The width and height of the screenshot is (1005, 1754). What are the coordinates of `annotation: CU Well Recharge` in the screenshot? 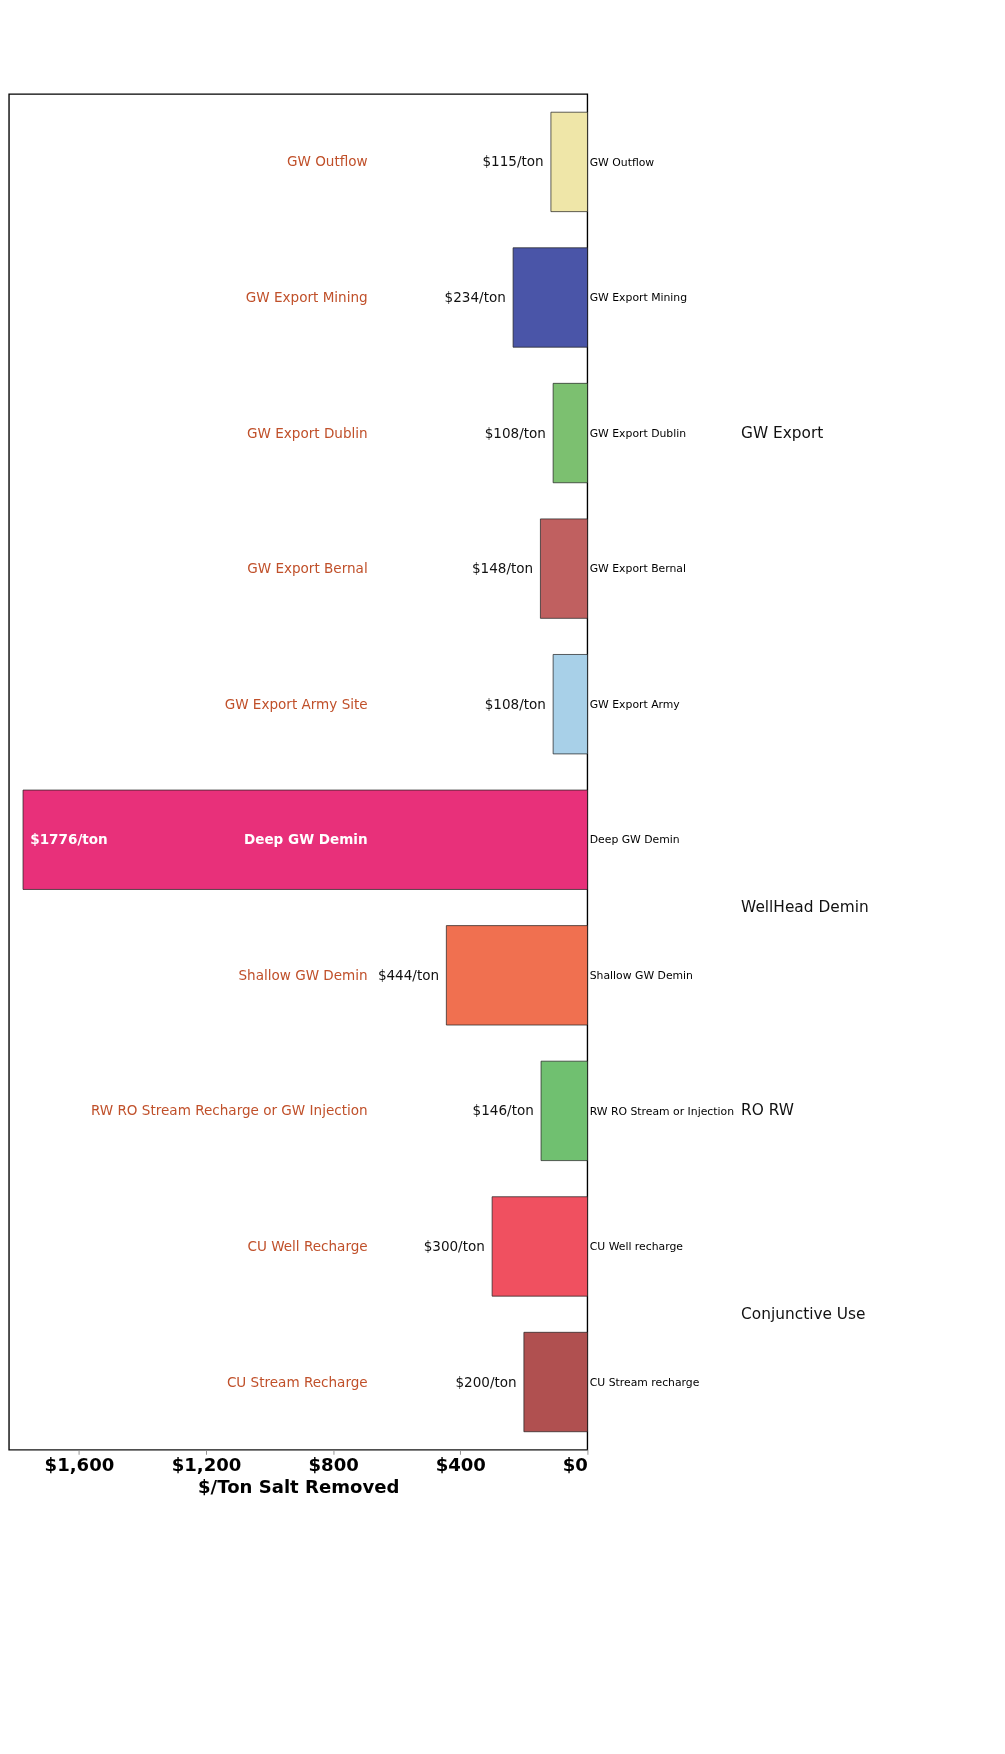 It's located at (307, 1245).